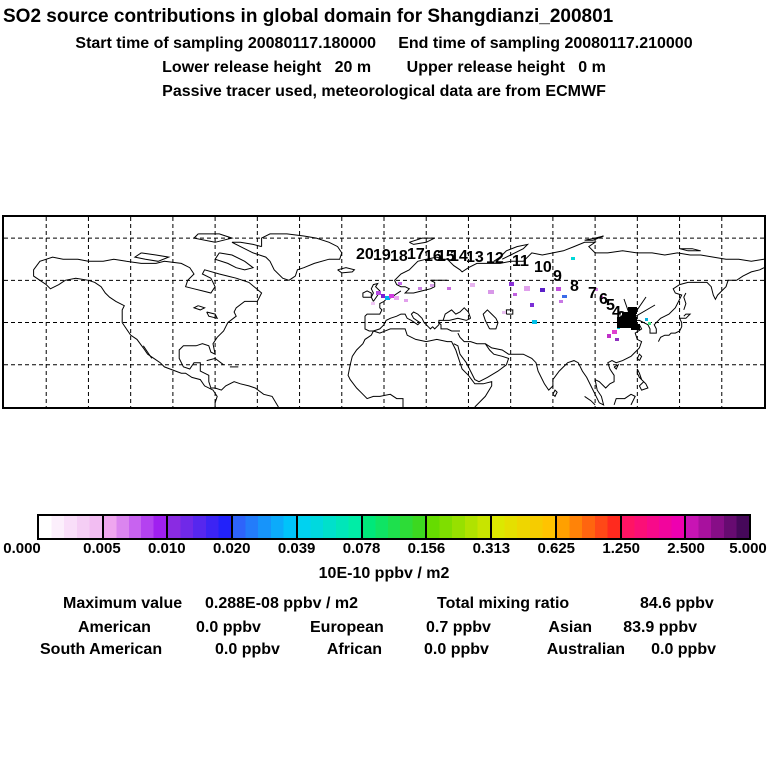 This screenshot has width=768, height=768. I want to click on stat-label-african: African, so click(354, 649).